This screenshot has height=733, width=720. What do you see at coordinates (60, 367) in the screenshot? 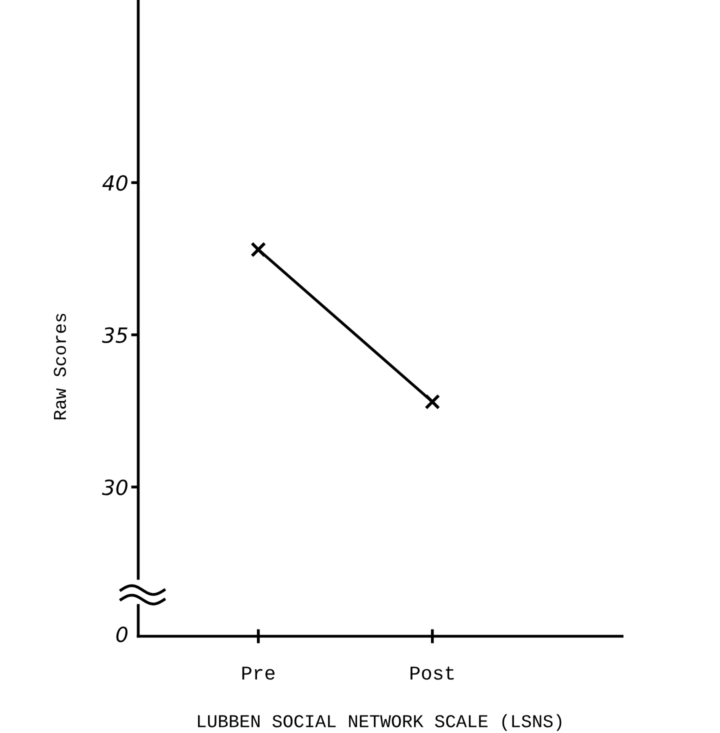
I see `y-axis-title: Raw Scores` at bounding box center [60, 367].